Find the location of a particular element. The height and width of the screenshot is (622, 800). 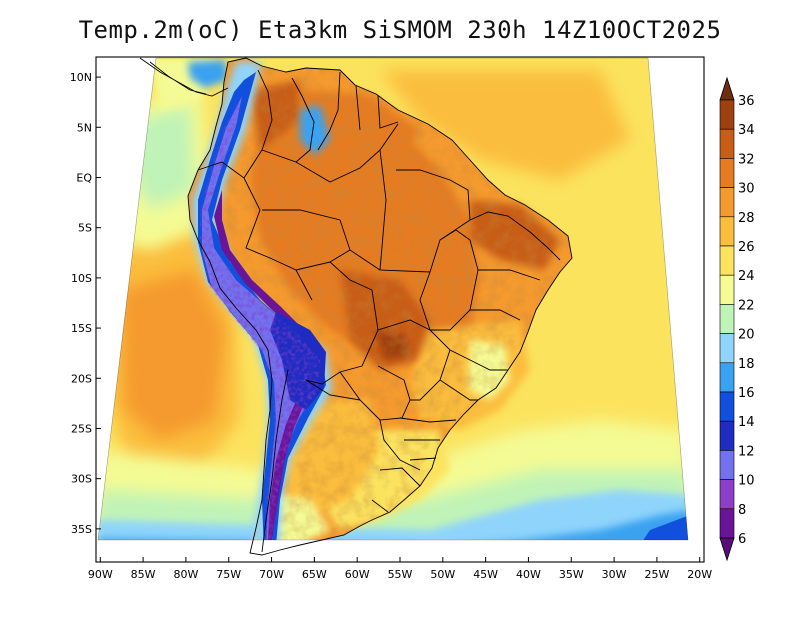

lon-label-20w: 20W is located at coordinates (699, 574).